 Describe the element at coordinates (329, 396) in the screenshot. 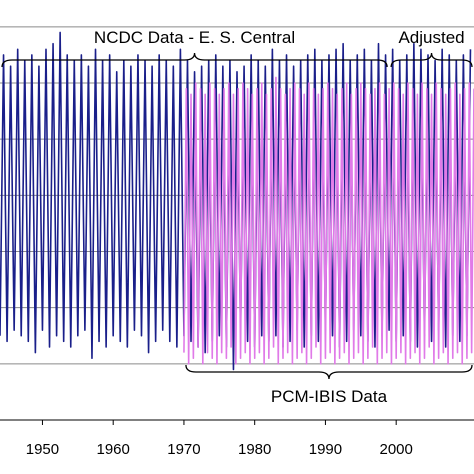

I see `annotation-label: PCM-IBIS Data` at that location.